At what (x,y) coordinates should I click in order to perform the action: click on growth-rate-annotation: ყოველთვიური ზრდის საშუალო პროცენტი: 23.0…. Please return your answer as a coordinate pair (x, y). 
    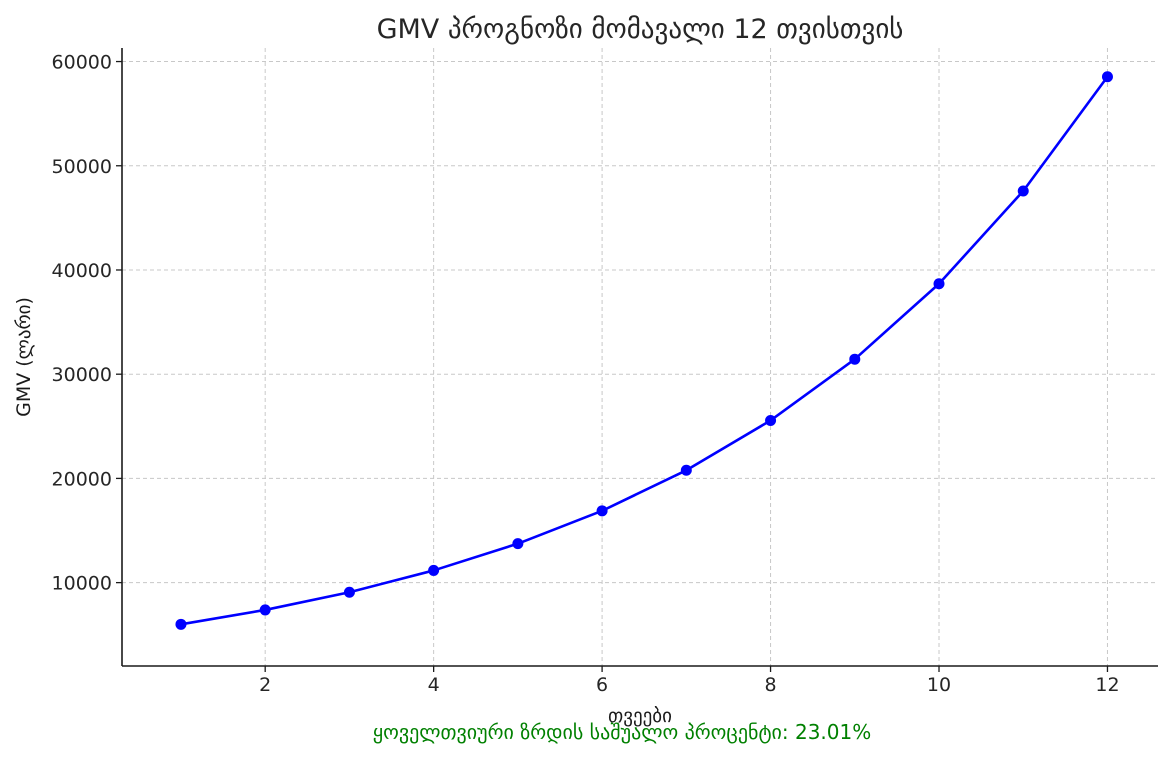
    Looking at the image, I should click on (622, 732).